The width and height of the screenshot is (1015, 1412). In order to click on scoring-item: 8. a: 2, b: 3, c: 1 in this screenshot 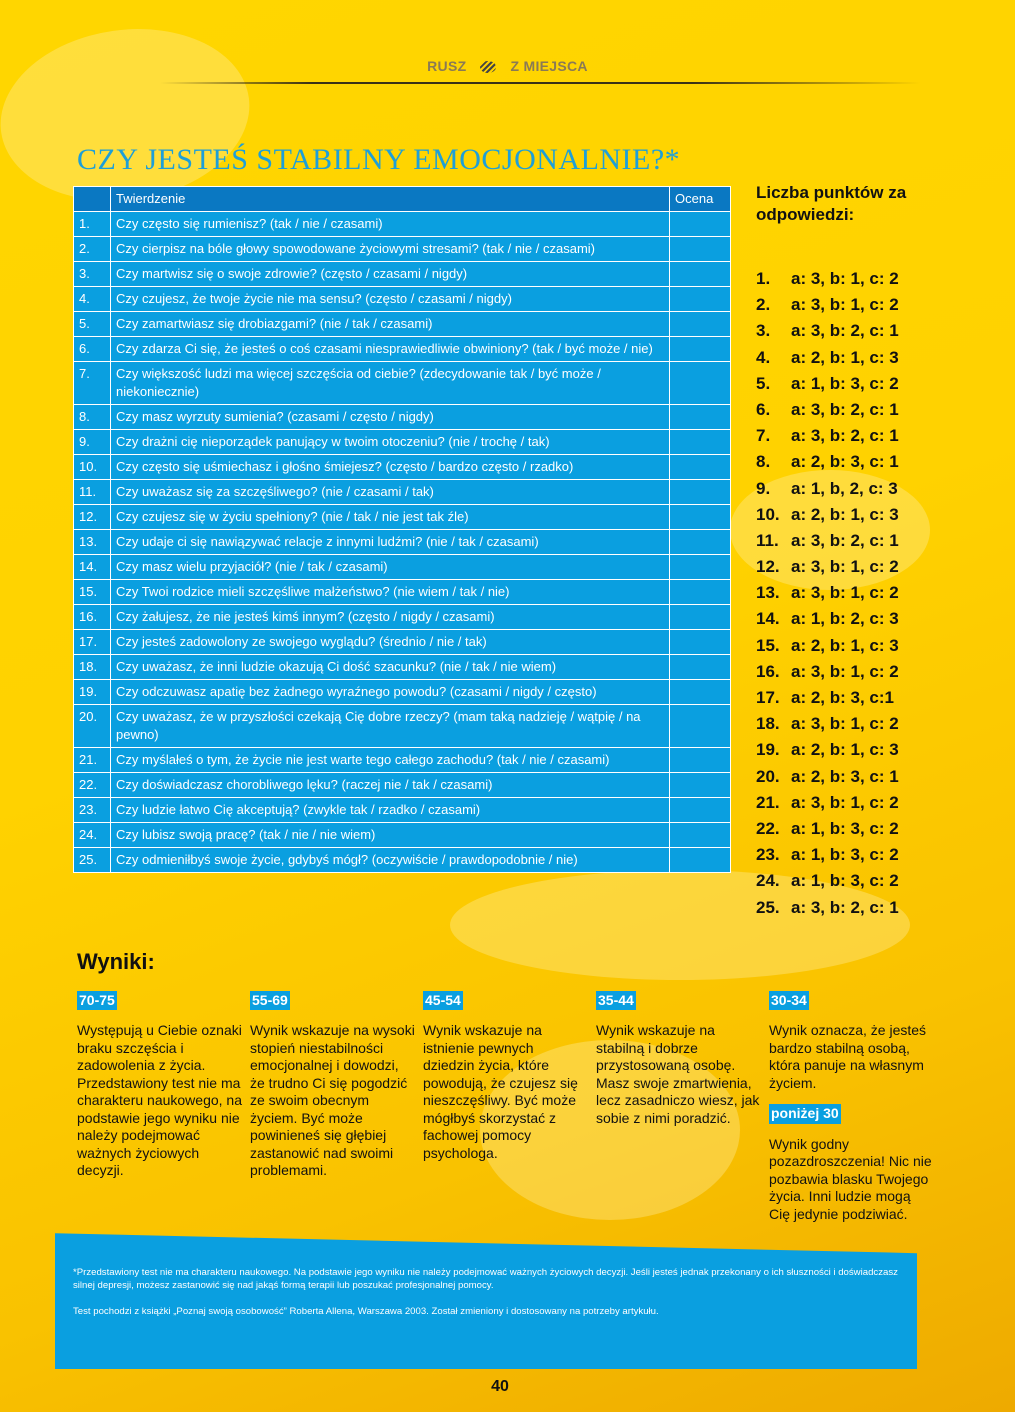, I will do `click(841, 464)`.